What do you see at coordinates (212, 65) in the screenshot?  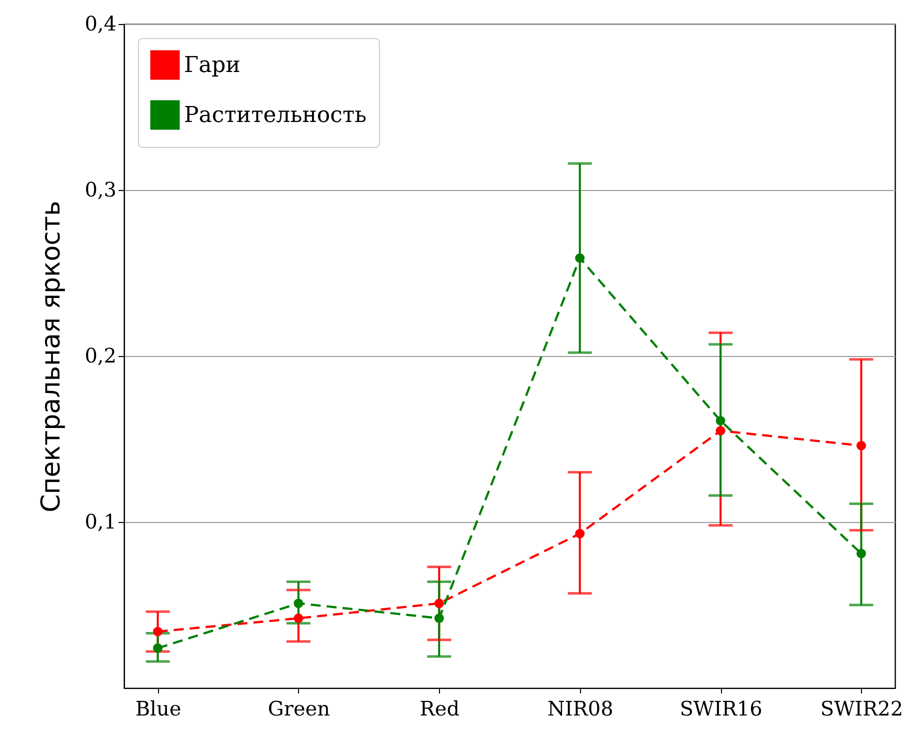 I see `legend-label: Гари` at bounding box center [212, 65].